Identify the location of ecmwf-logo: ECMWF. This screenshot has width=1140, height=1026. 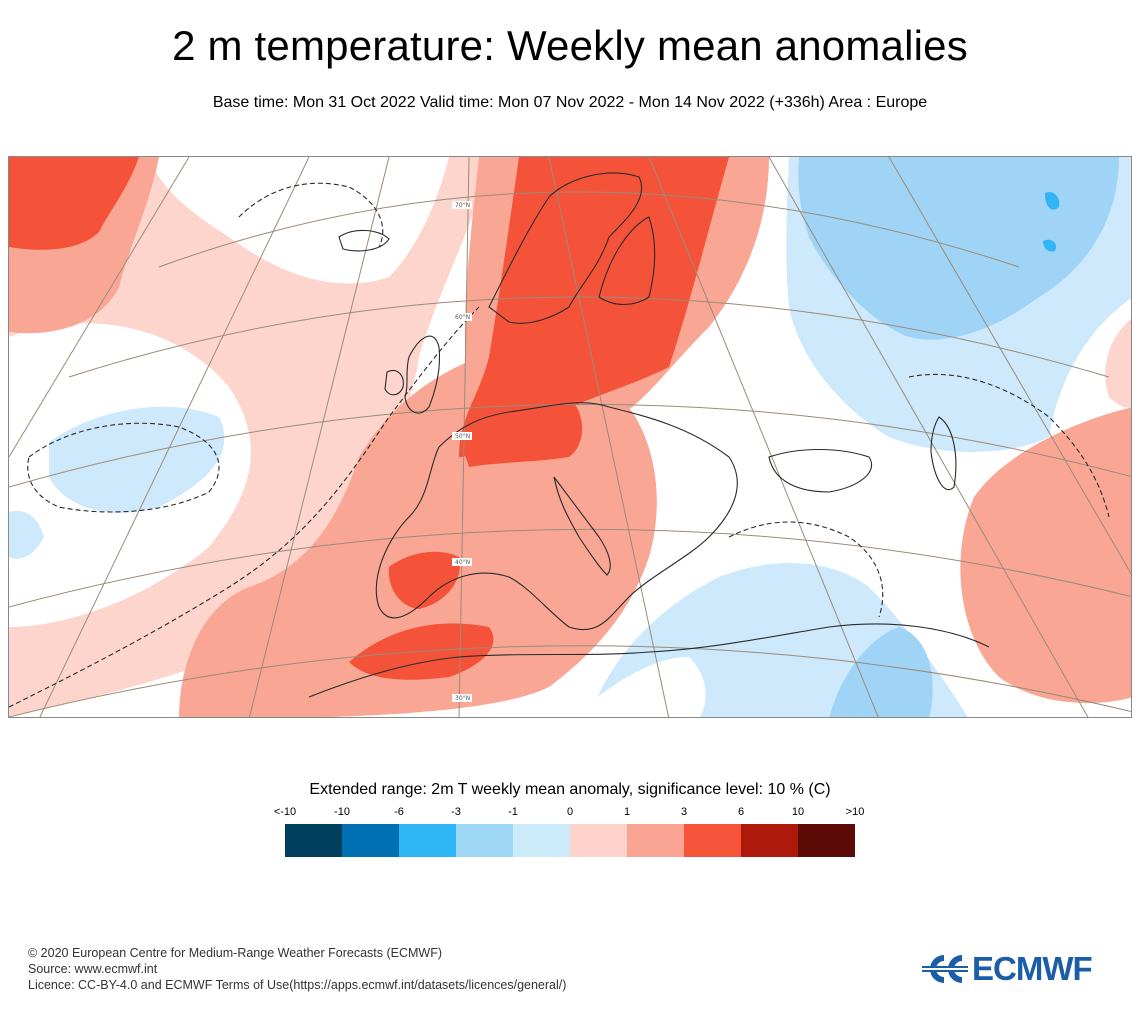
(1019, 969).